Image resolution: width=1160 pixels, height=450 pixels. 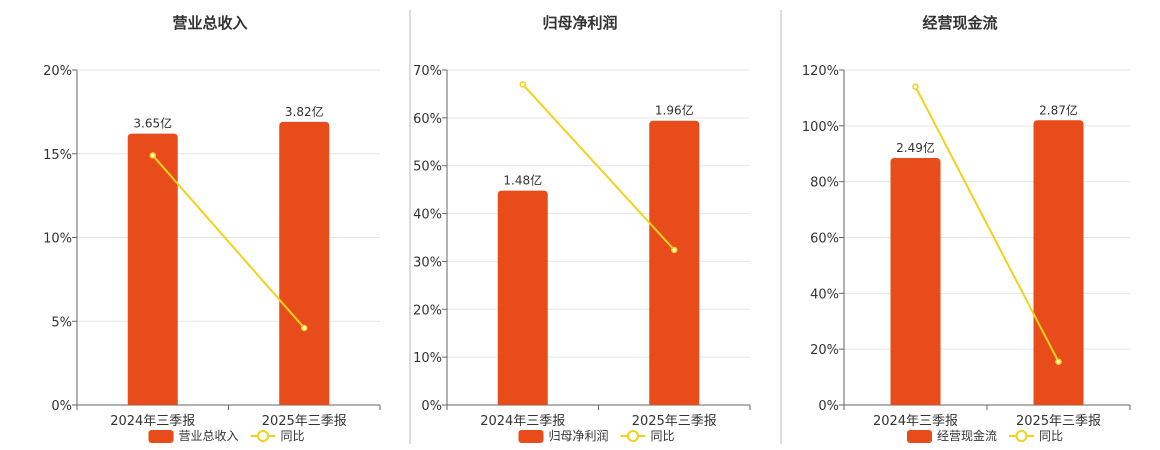 What do you see at coordinates (579, 23) in the screenshot?
I see `chart-title: 归母净利润` at bounding box center [579, 23].